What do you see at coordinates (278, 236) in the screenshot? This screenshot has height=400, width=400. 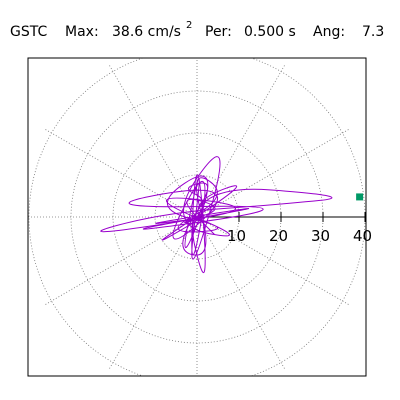 I see `radial-tick-label: 20` at bounding box center [278, 236].